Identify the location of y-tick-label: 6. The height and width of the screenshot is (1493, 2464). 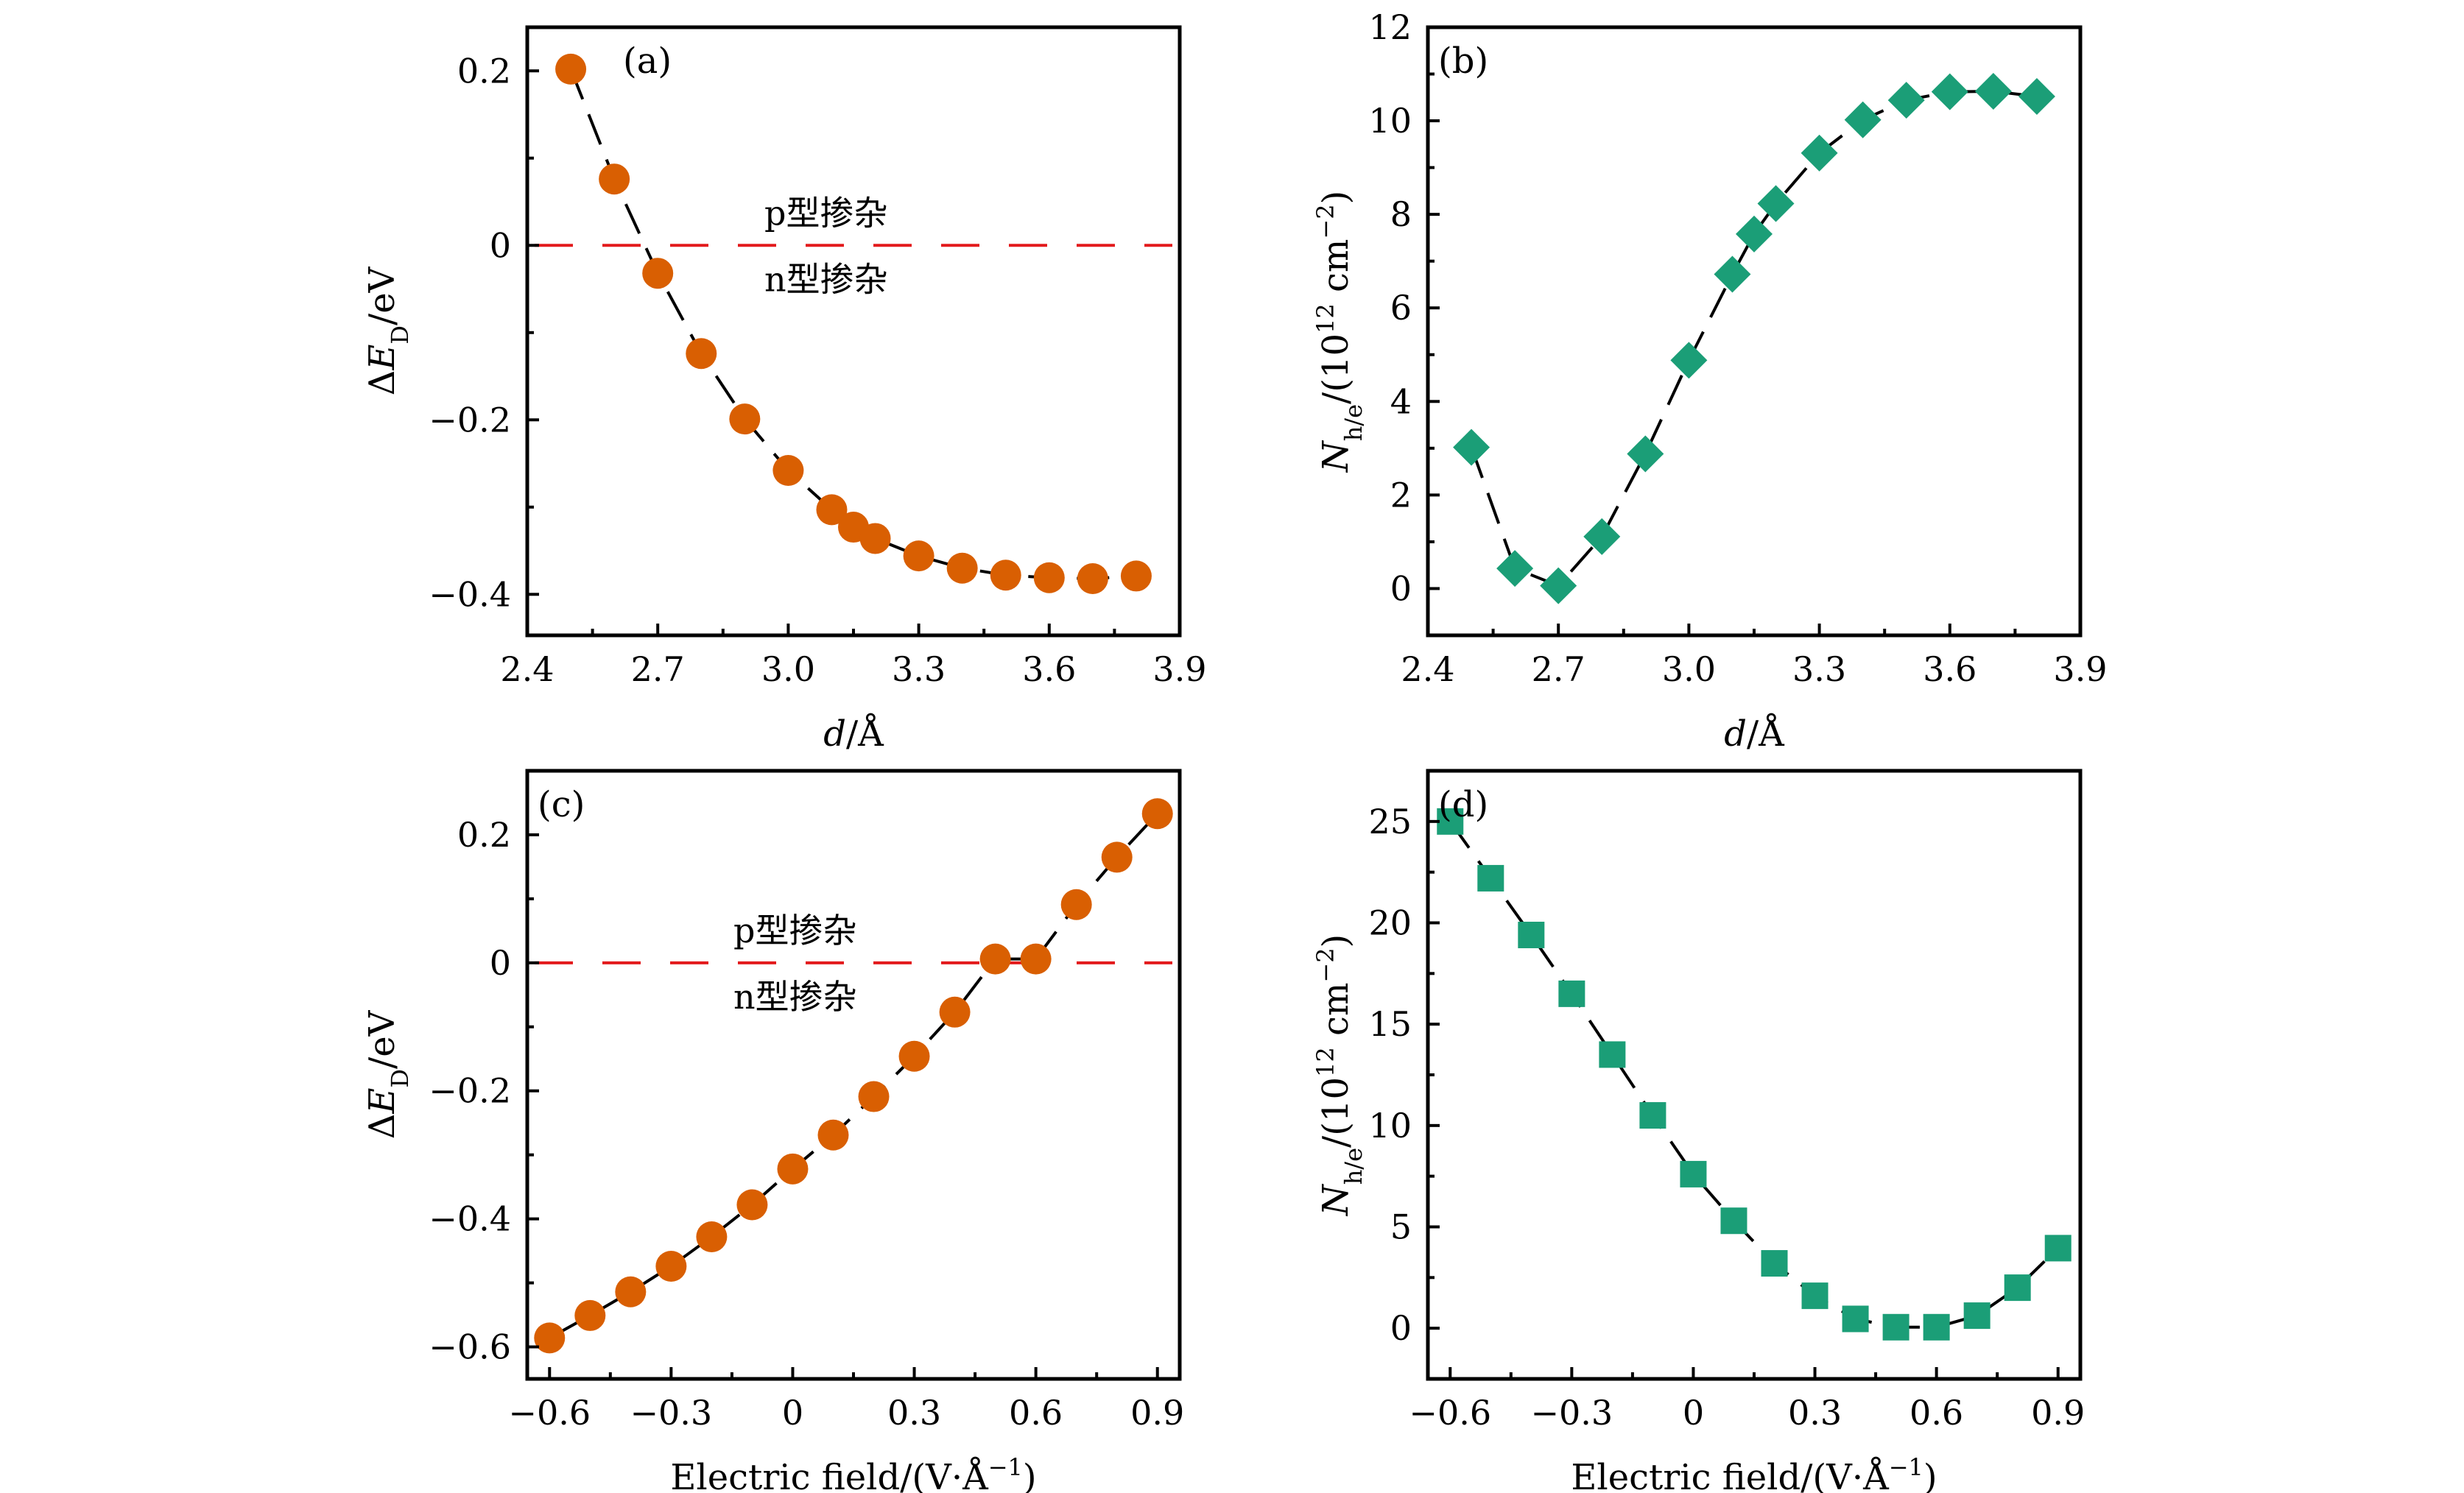
(1401, 308).